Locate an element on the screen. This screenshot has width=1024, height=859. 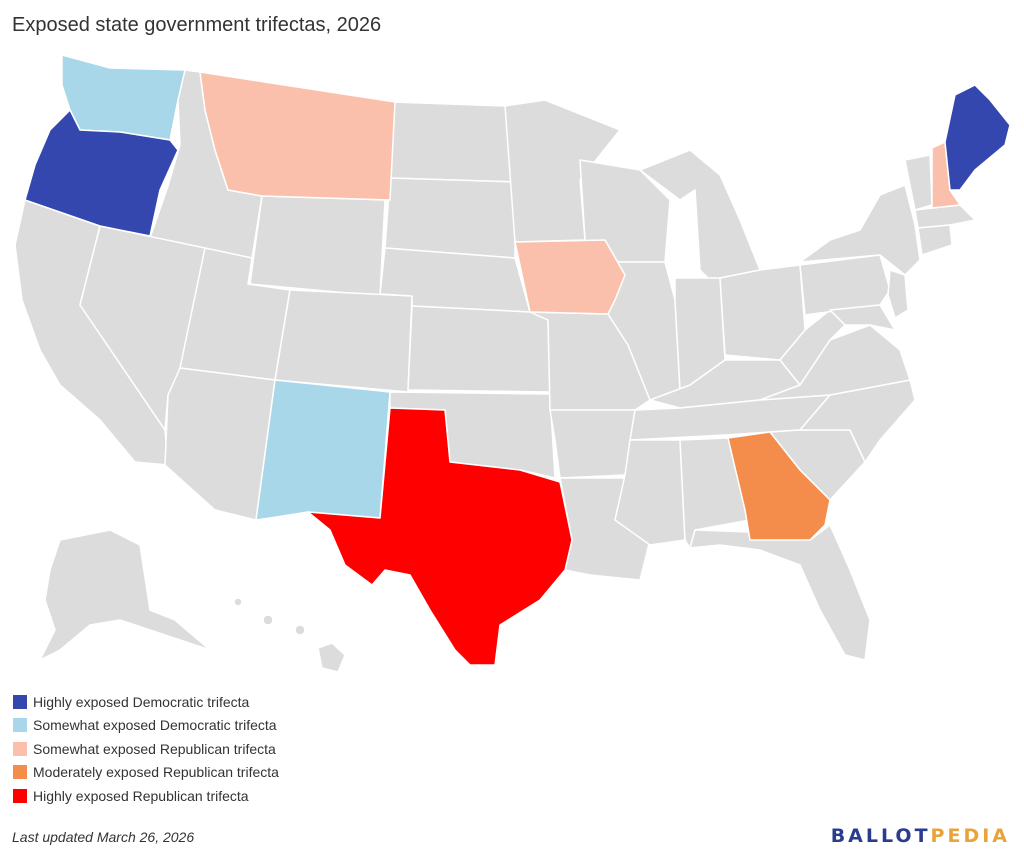
state-maine is located at coordinates (977, 137).